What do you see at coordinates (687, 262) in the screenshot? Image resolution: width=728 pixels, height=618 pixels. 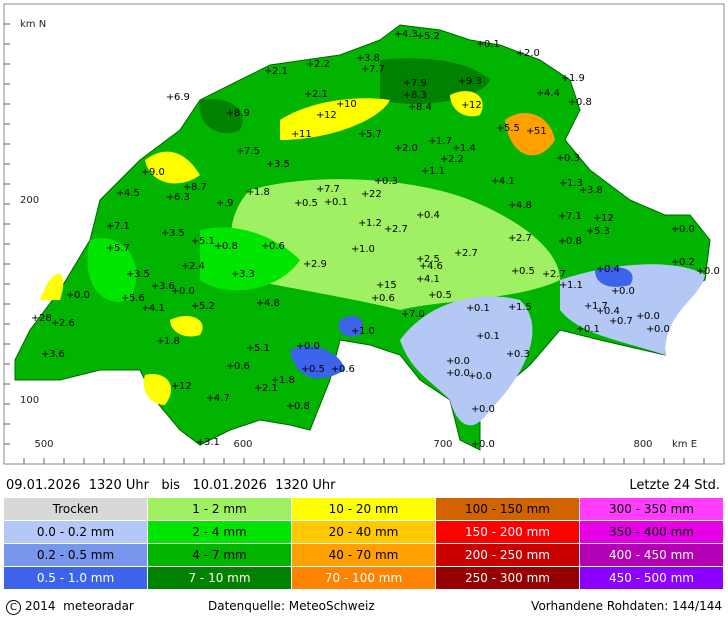 I see `station-value: 0.2` at bounding box center [687, 262].